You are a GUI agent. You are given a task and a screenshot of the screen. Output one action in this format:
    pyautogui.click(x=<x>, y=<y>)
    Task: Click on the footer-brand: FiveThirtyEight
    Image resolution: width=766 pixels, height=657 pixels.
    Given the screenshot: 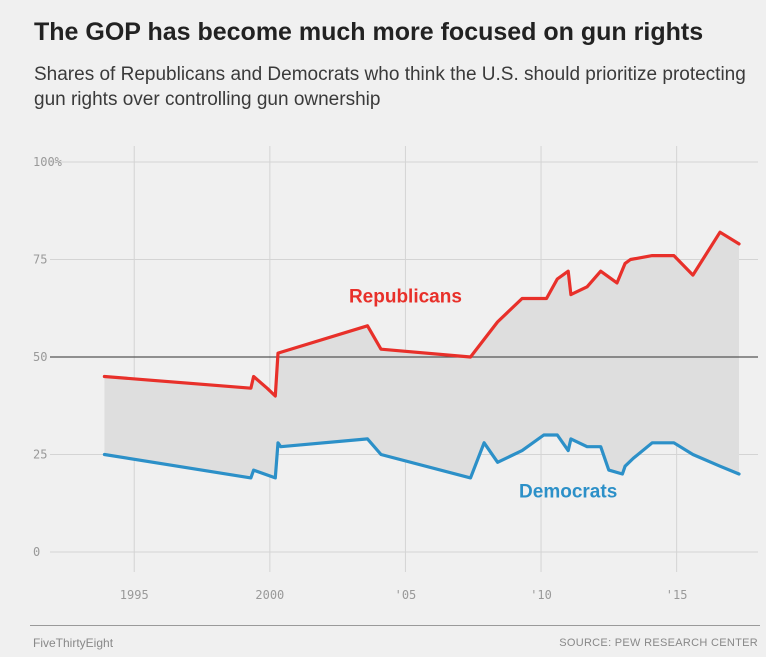 What is the action you would take?
    pyautogui.click(x=73, y=643)
    